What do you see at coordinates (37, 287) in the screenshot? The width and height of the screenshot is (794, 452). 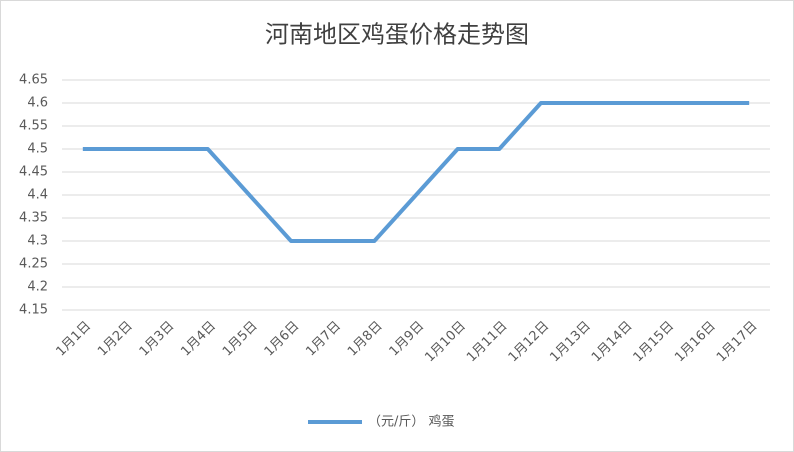 I see `y-tick-label: 4.2` at bounding box center [37, 287].